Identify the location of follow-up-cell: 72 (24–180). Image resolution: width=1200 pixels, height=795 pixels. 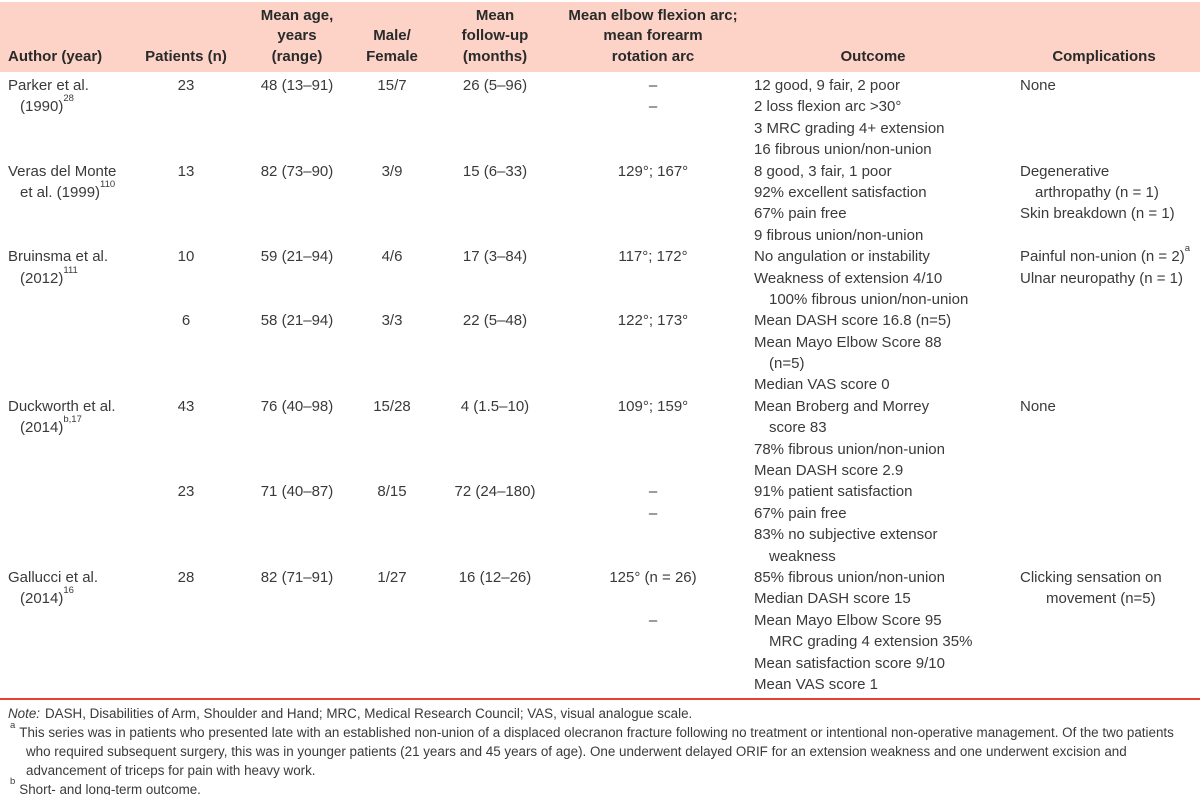
(495, 524).